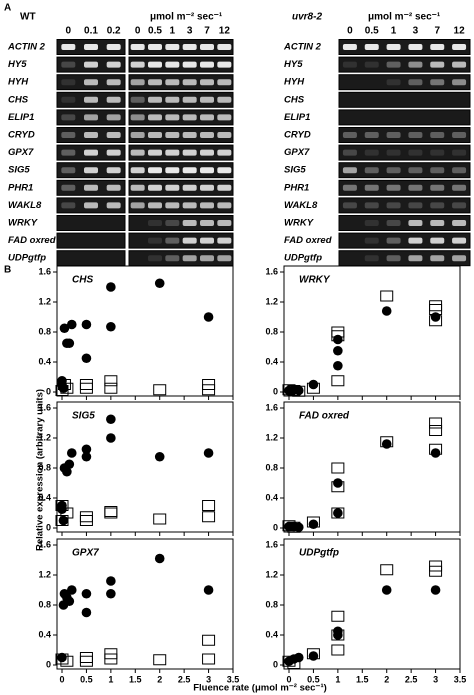 The width and height of the screenshot is (474, 695). I want to click on x-tick-label: 2.5, so click(184, 679).